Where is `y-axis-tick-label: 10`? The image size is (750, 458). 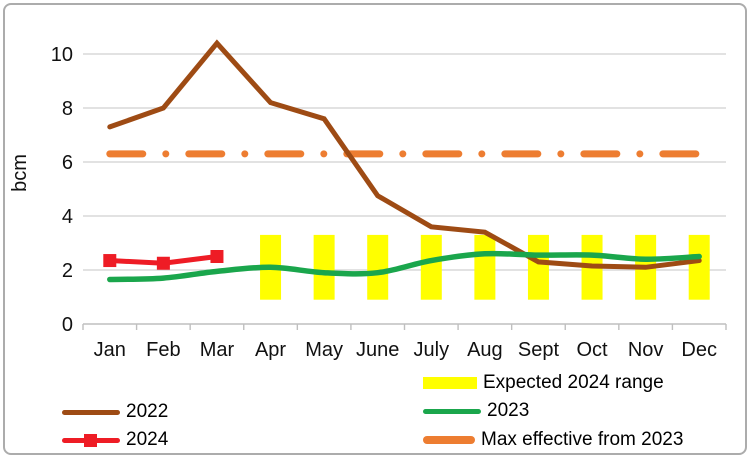
y-axis-tick-label: 10 is located at coordinates (62, 55).